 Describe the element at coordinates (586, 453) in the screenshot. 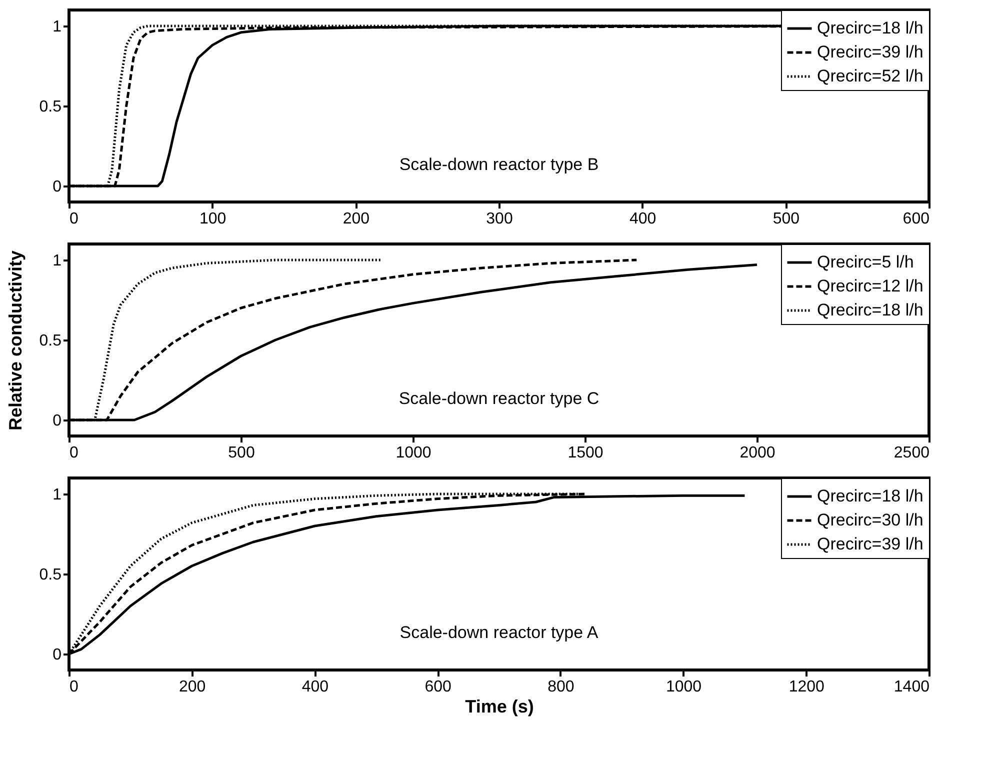

I see `x-tick-label: 1500` at that location.